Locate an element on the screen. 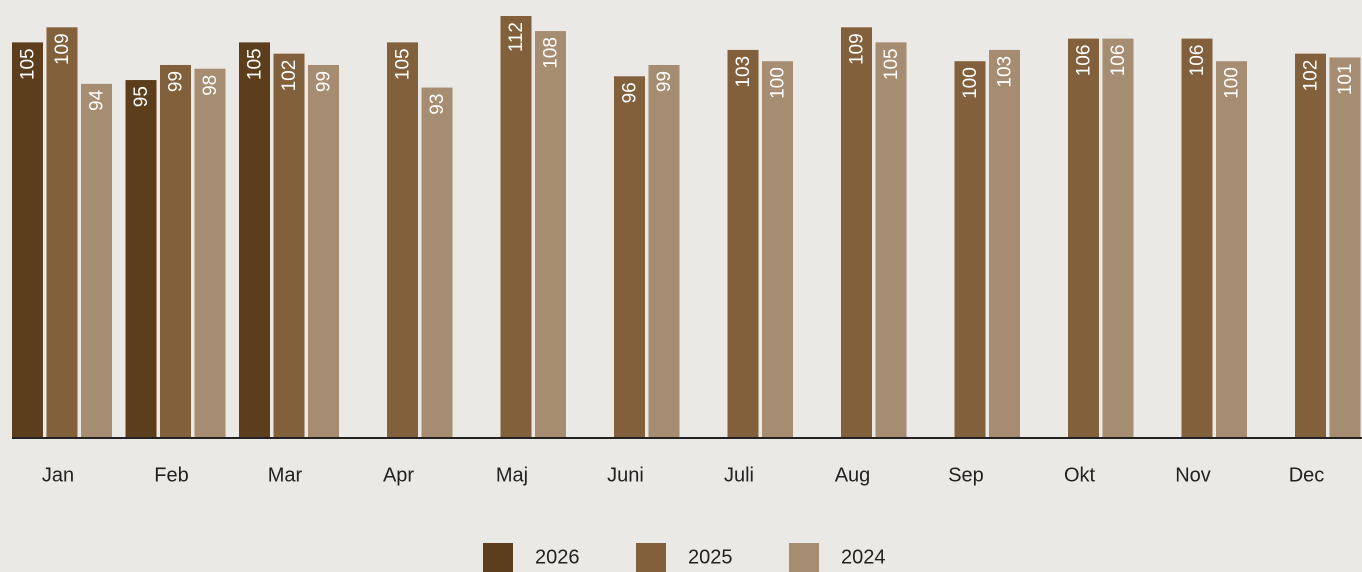  legend-label: 2026 is located at coordinates (557, 557).